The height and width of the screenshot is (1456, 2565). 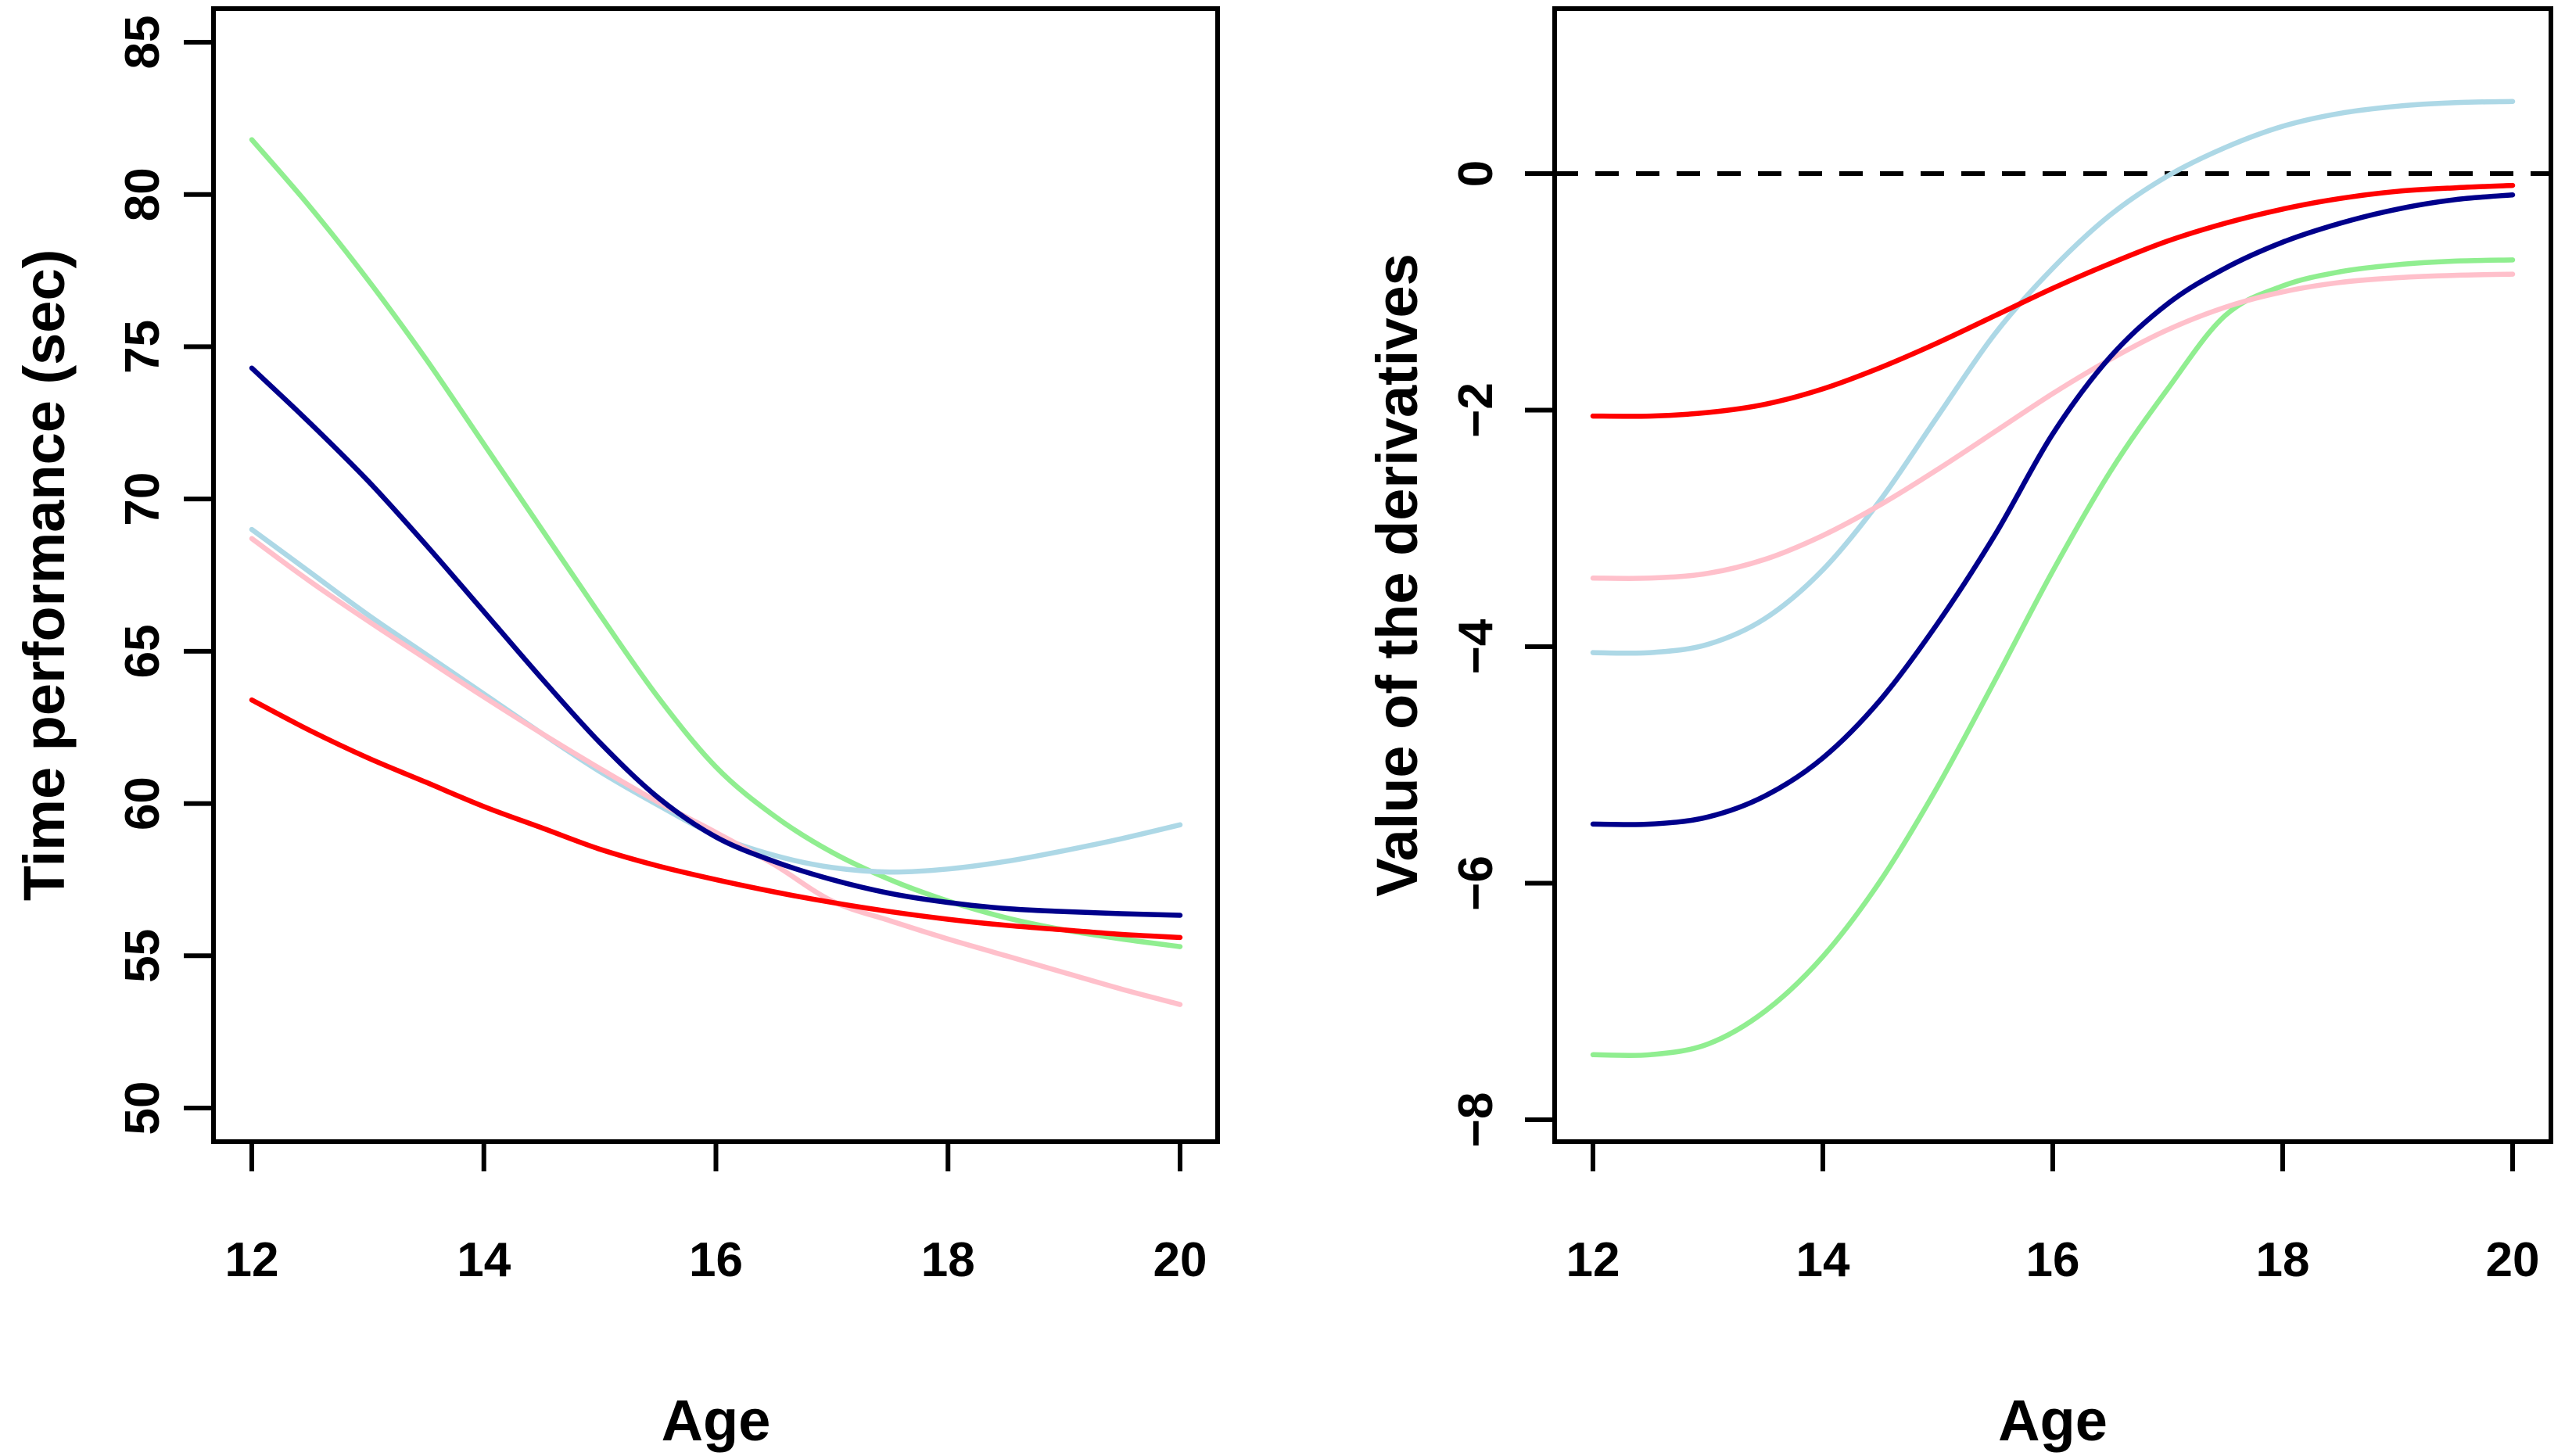 What do you see at coordinates (143, 651) in the screenshot?
I see `y-axis-tick-label: 65` at bounding box center [143, 651].